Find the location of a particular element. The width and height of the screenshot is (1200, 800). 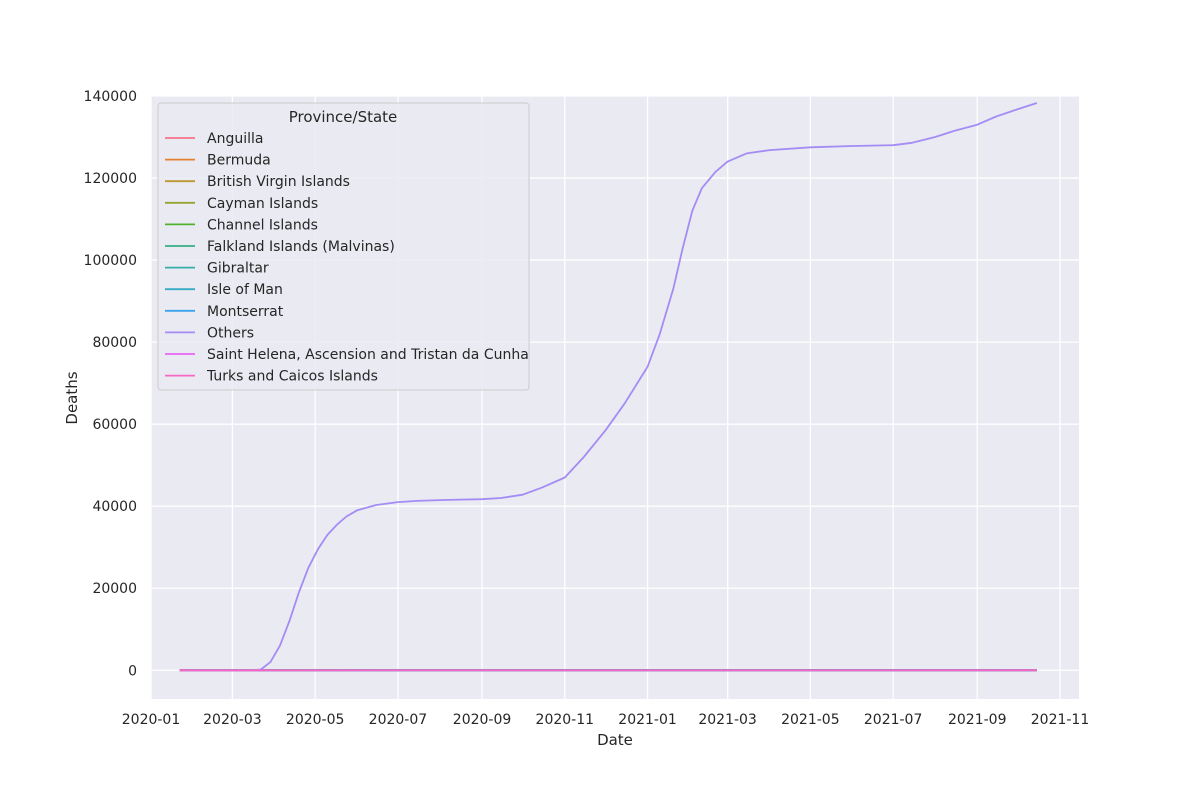

legend-box is located at coordinates (343, 246).